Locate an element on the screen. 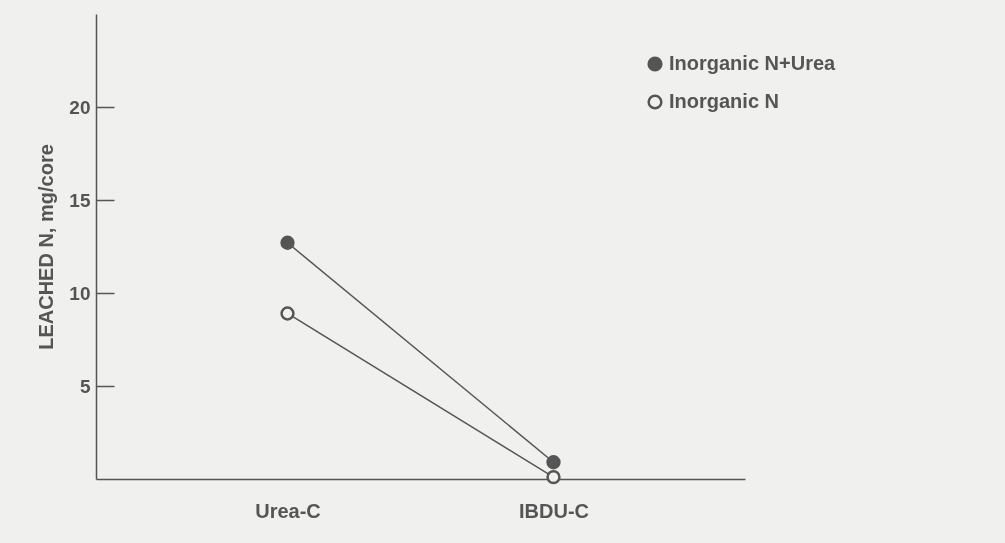 The height and width of the screenshot is (543, 1005). legend-label: Inorganic N+Urea is located at coordinates (753, 63).